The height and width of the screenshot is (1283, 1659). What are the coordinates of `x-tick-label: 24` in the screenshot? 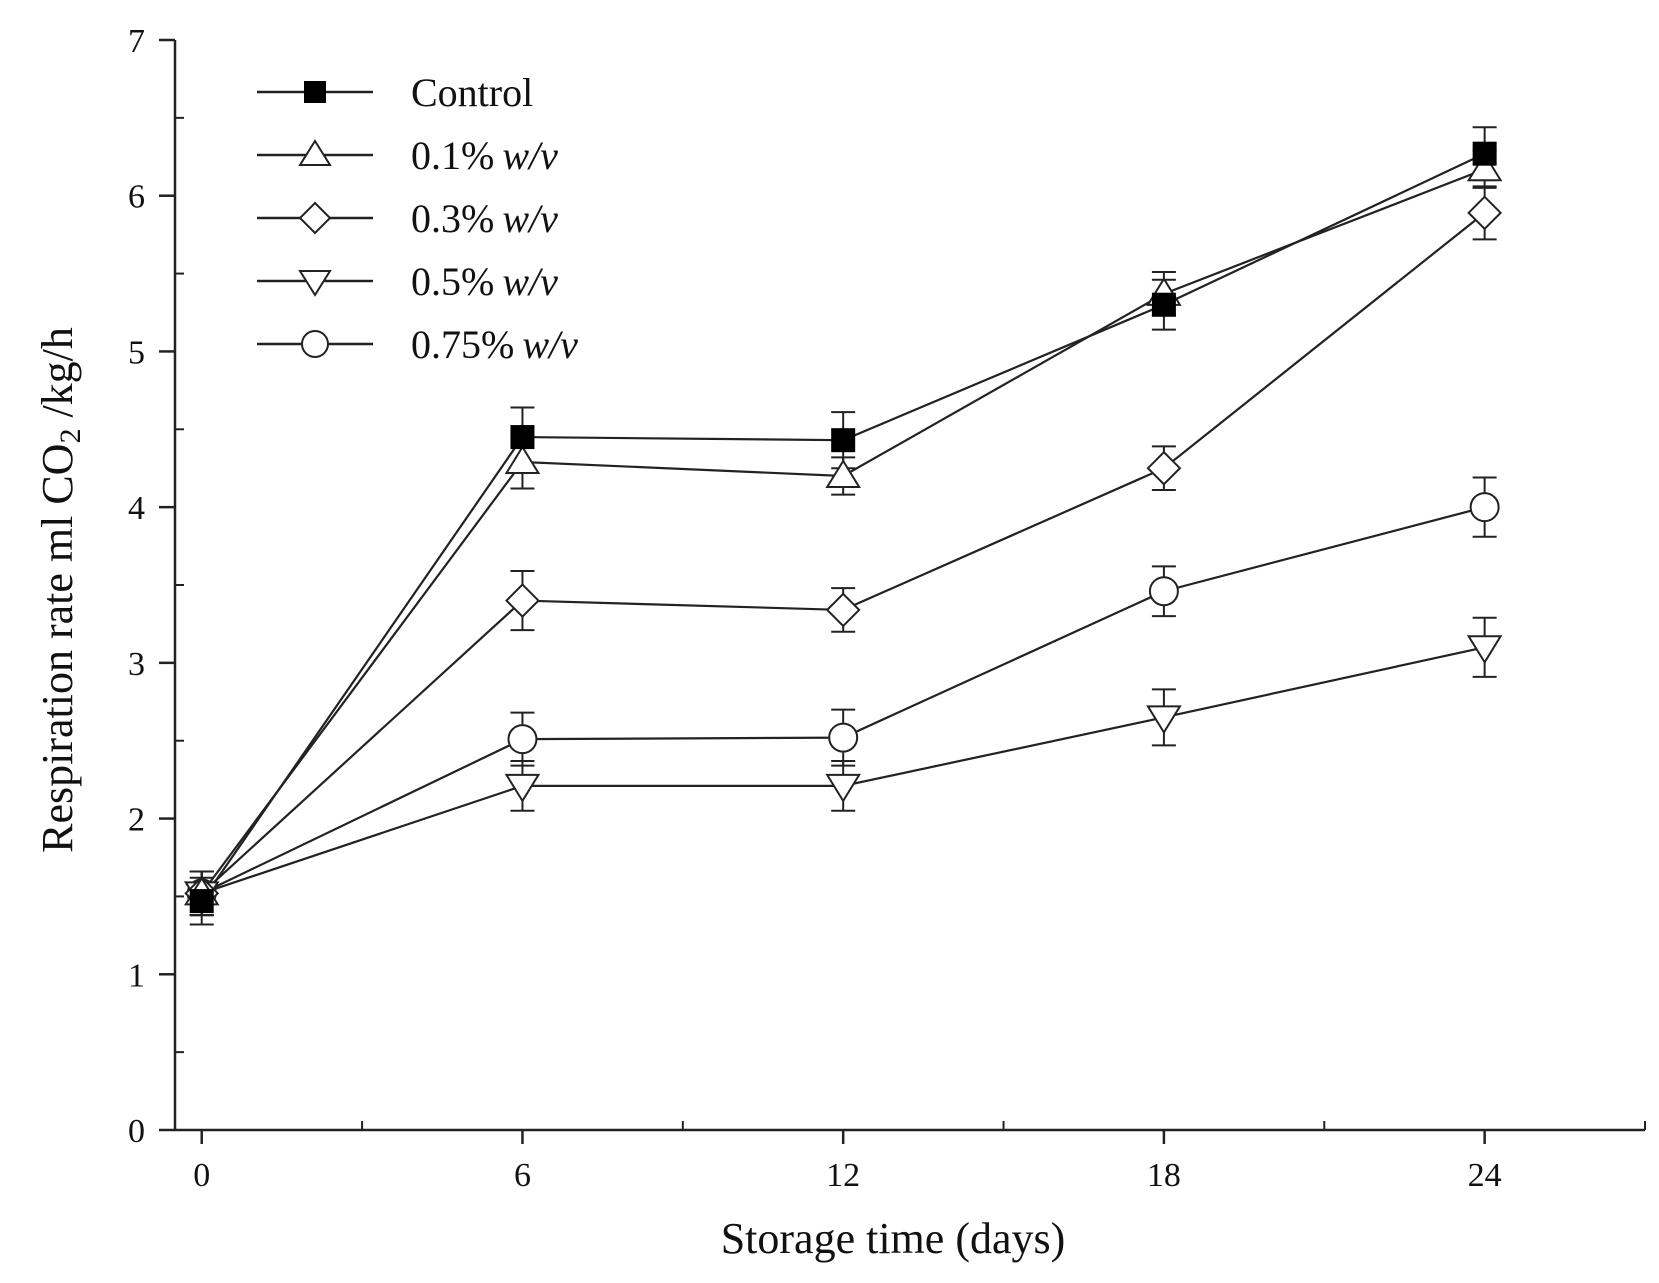 It's located at (1485, 1175).